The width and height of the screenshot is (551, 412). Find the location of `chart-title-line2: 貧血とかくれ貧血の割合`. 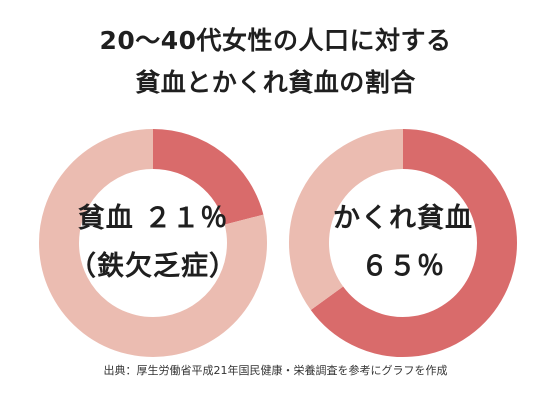

chart-title-line2: 貧血とかくれ貧血の割合 is located at coordinates (275, 82).